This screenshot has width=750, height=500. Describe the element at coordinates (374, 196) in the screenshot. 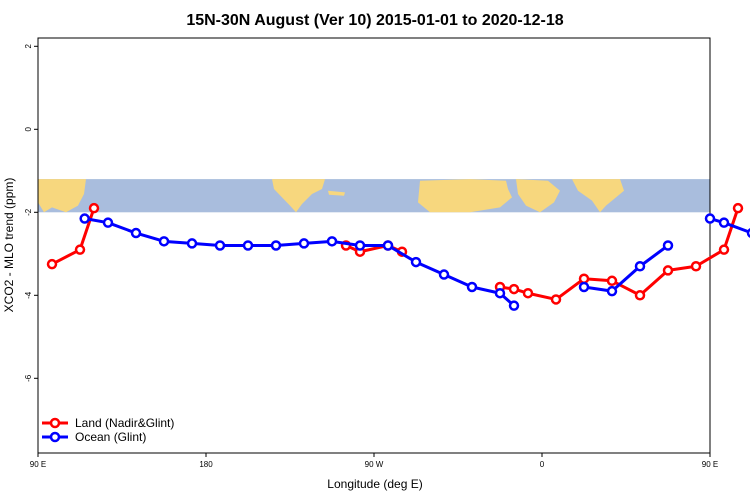

I see `world-map-band` at that location.